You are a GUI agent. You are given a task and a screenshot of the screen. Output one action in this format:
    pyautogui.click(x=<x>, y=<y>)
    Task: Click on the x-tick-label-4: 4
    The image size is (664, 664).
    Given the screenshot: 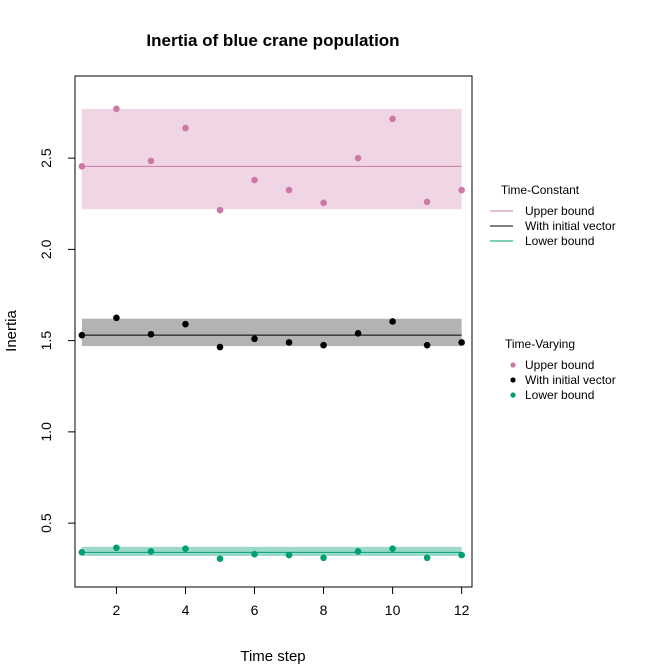 What is the action you would take?
    pyautogui.click(x=186, y=610)
    